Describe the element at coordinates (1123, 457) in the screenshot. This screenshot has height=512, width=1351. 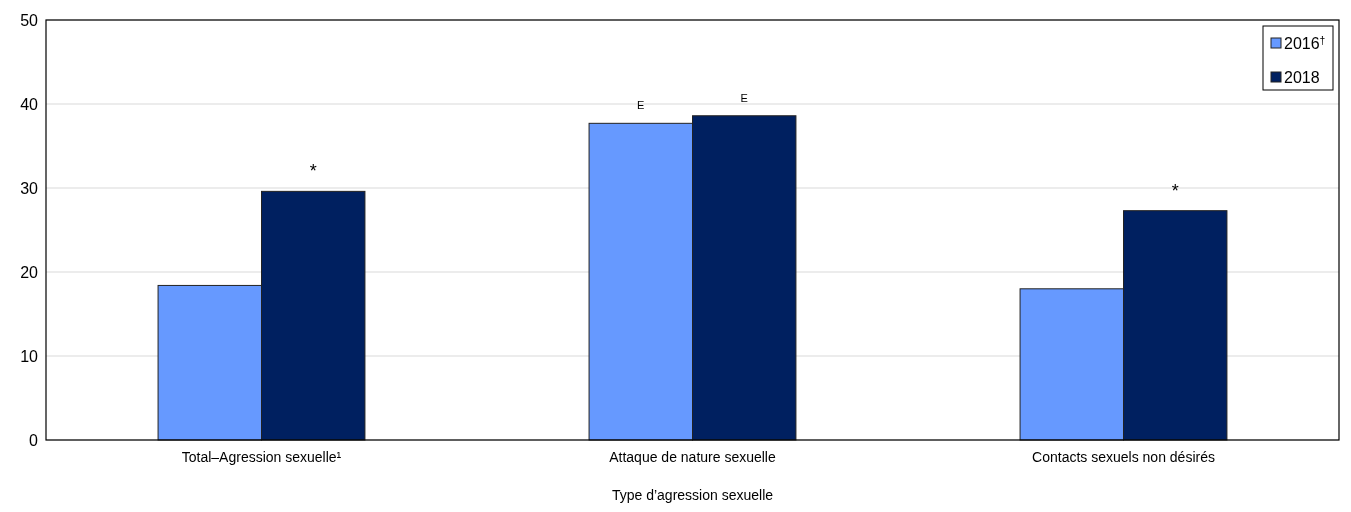
I see `x-tick-label: Contacts sexuels non désirés` at that location.